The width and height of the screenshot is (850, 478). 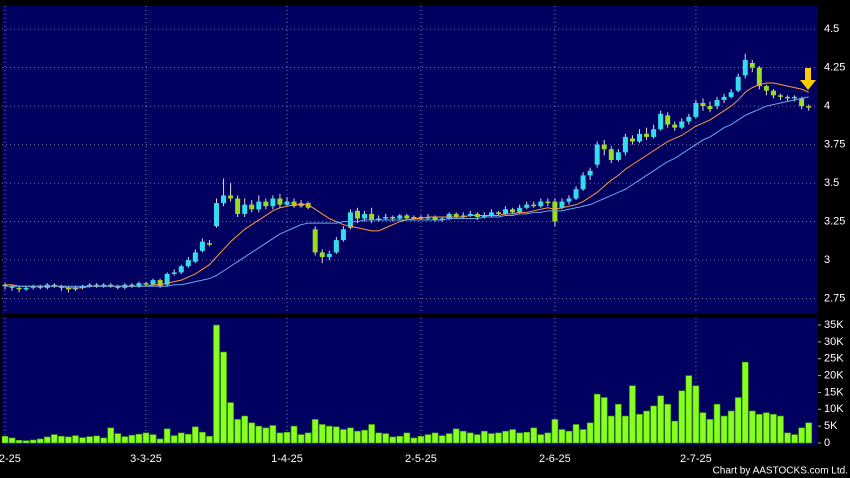 I want to click on arrow-icon, so click(x=808, y=79).